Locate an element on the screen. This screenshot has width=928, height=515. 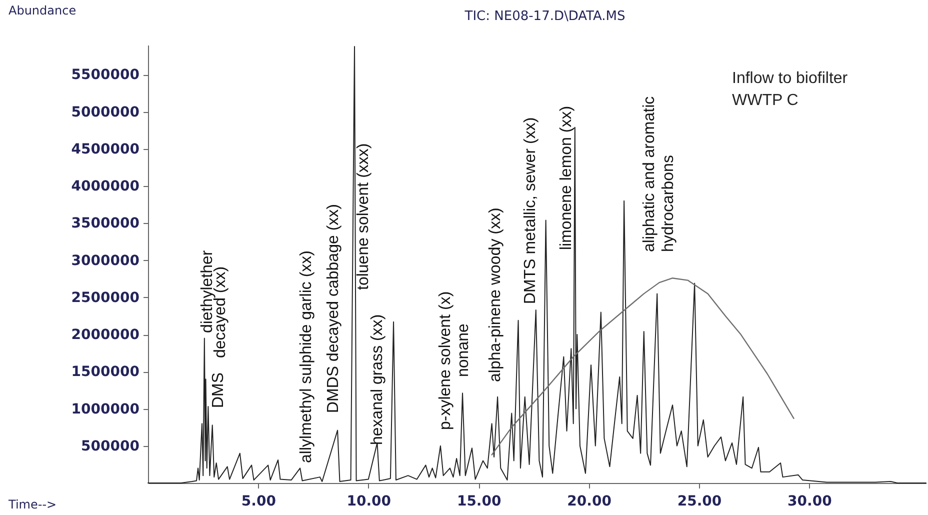
annotation: nonane is located at coordinates (463, 350).